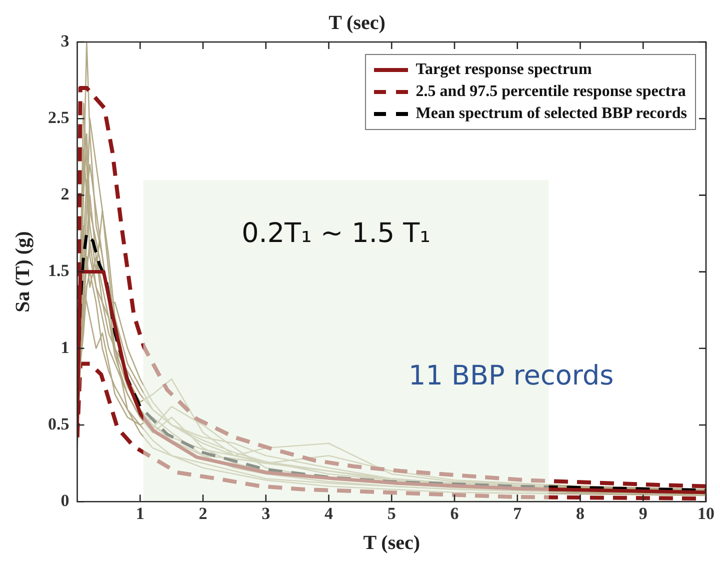 This screenshot has height=567, width=720. I want to click on y-tick-label: 1, so click(65, 347).